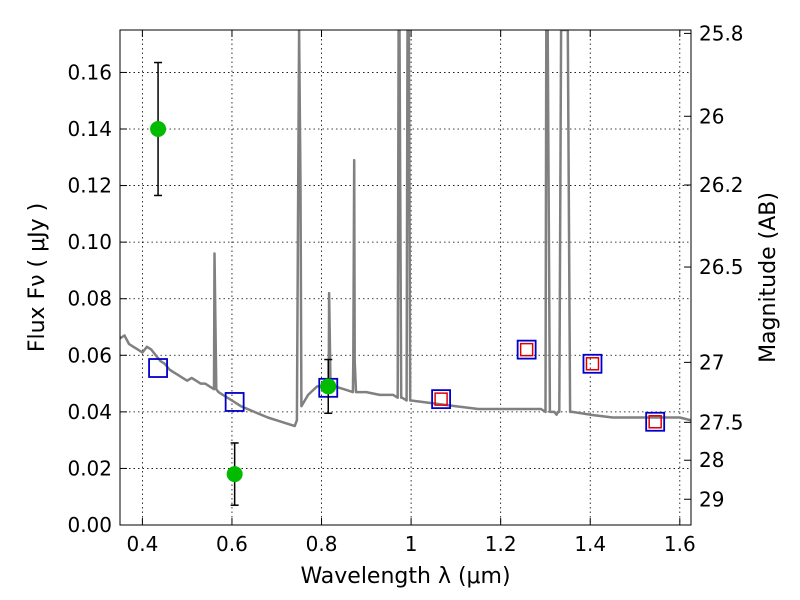 This screenshot has width=800, height=600. What do you see at coordinates (89, 242) in the screenshot?
I see `y-tick-label: 0.10` at bounding box center [89, 242].